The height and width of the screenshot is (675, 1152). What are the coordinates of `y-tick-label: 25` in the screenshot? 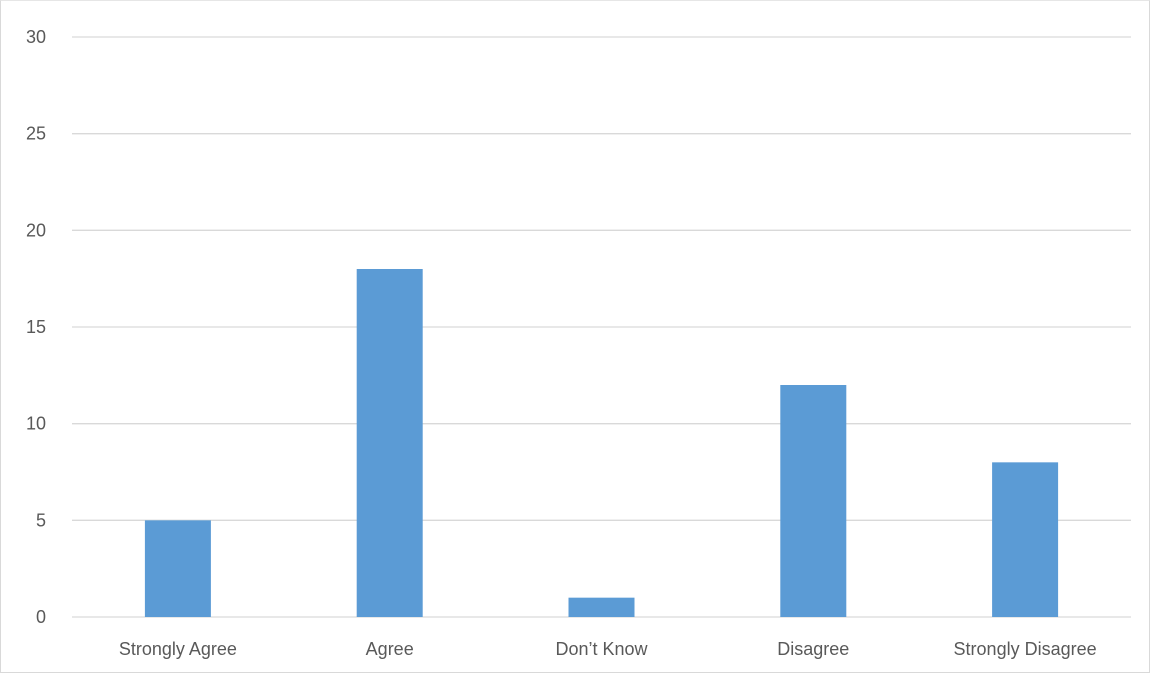 It's located at (36, 134).